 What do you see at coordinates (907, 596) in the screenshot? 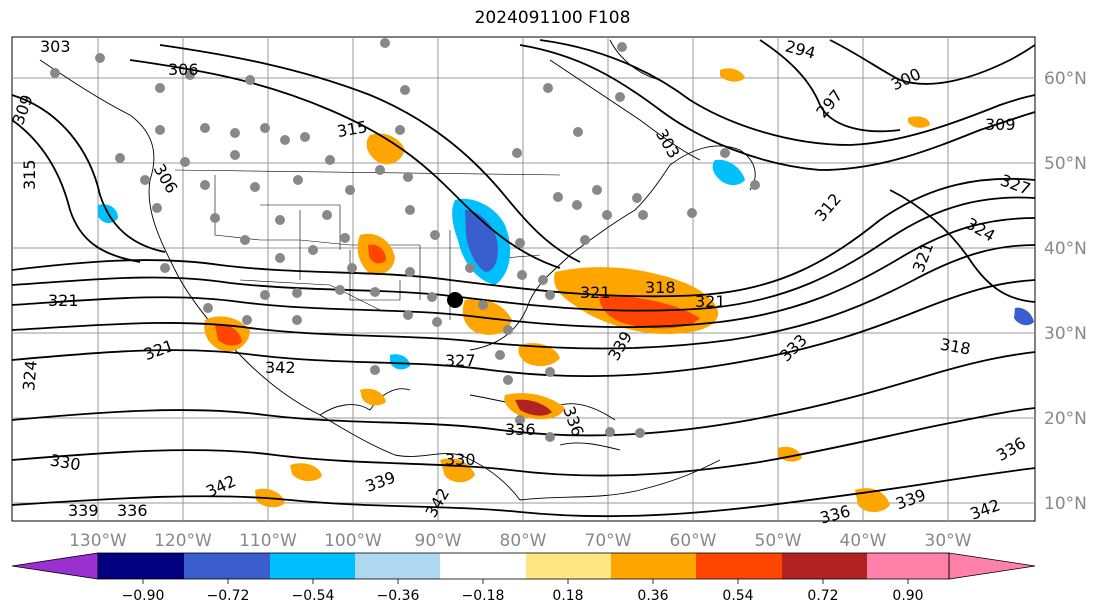
I see `colorbar-tick: 0.90` at bounding box center [907, 596].